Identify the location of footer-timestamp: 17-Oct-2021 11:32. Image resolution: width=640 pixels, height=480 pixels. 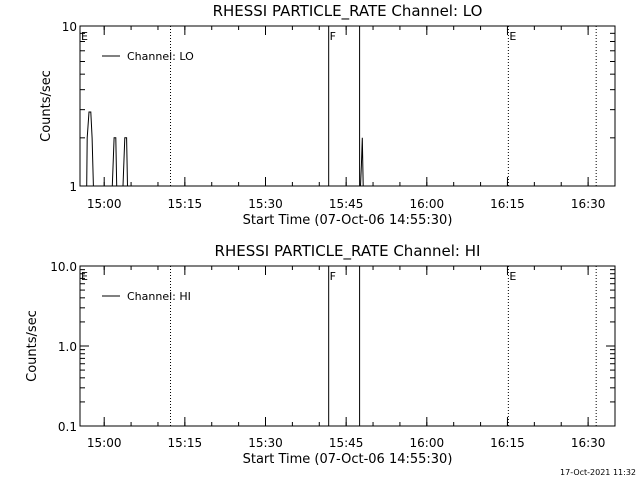
(598, 472).